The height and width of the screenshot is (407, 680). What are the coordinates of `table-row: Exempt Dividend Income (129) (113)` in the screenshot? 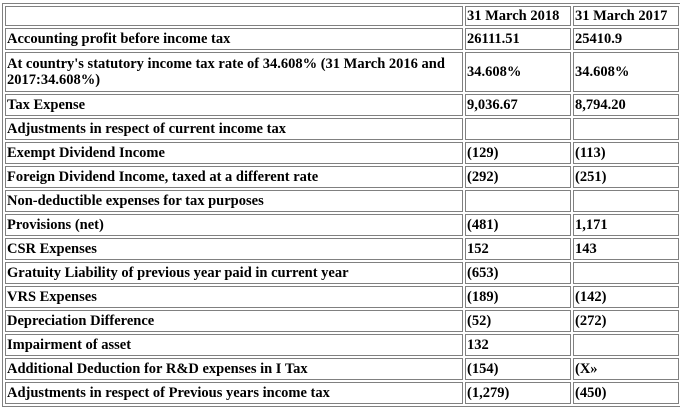 It's located at (342, 153).